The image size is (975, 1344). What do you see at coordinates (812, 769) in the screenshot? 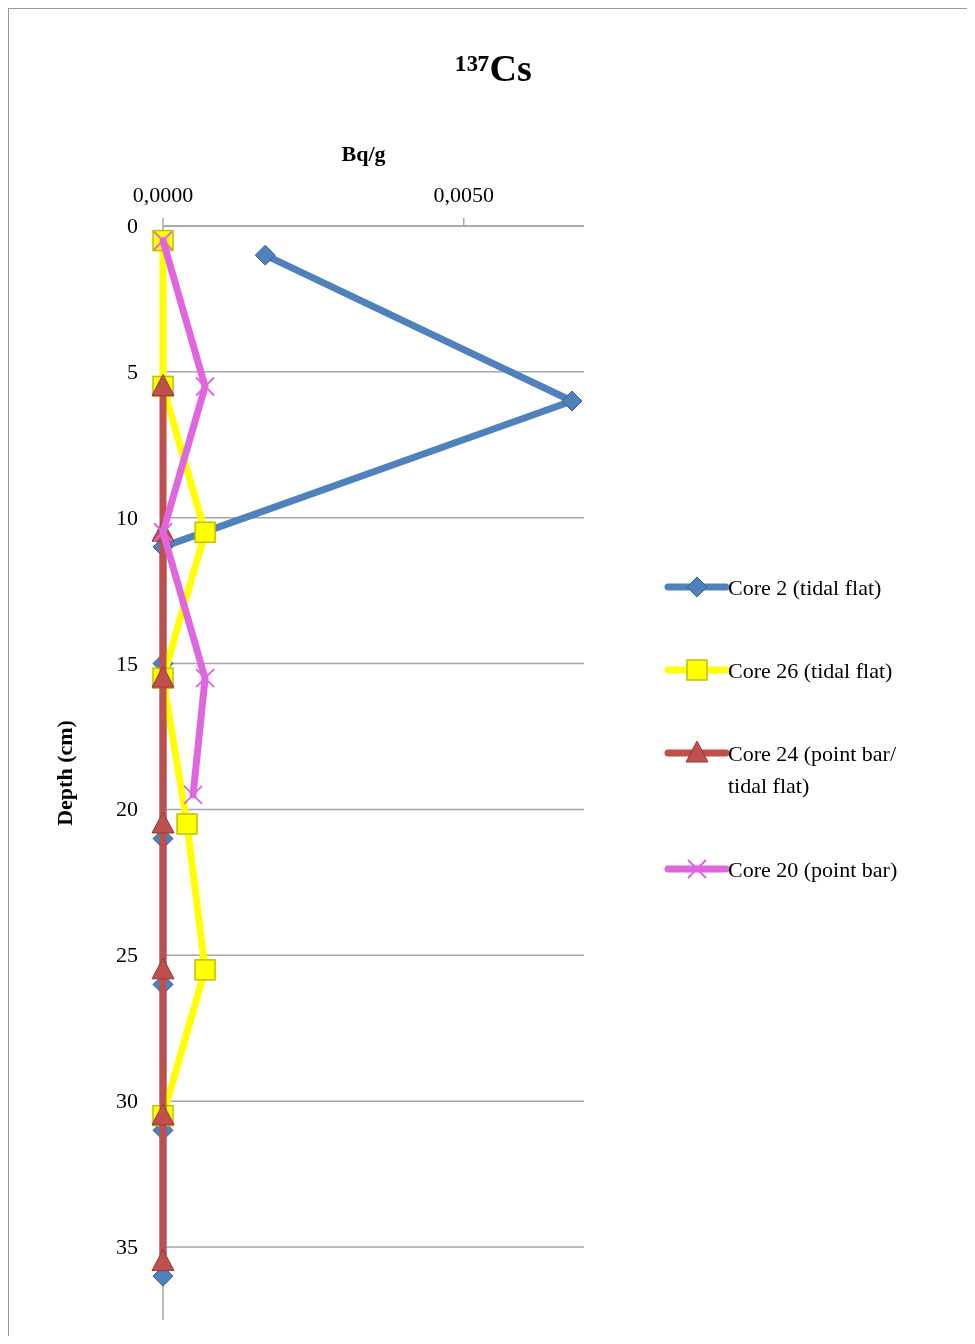
I see `legend-label: Core 24 (point bar/ tidal flat)` at bounding box center [812, 769].